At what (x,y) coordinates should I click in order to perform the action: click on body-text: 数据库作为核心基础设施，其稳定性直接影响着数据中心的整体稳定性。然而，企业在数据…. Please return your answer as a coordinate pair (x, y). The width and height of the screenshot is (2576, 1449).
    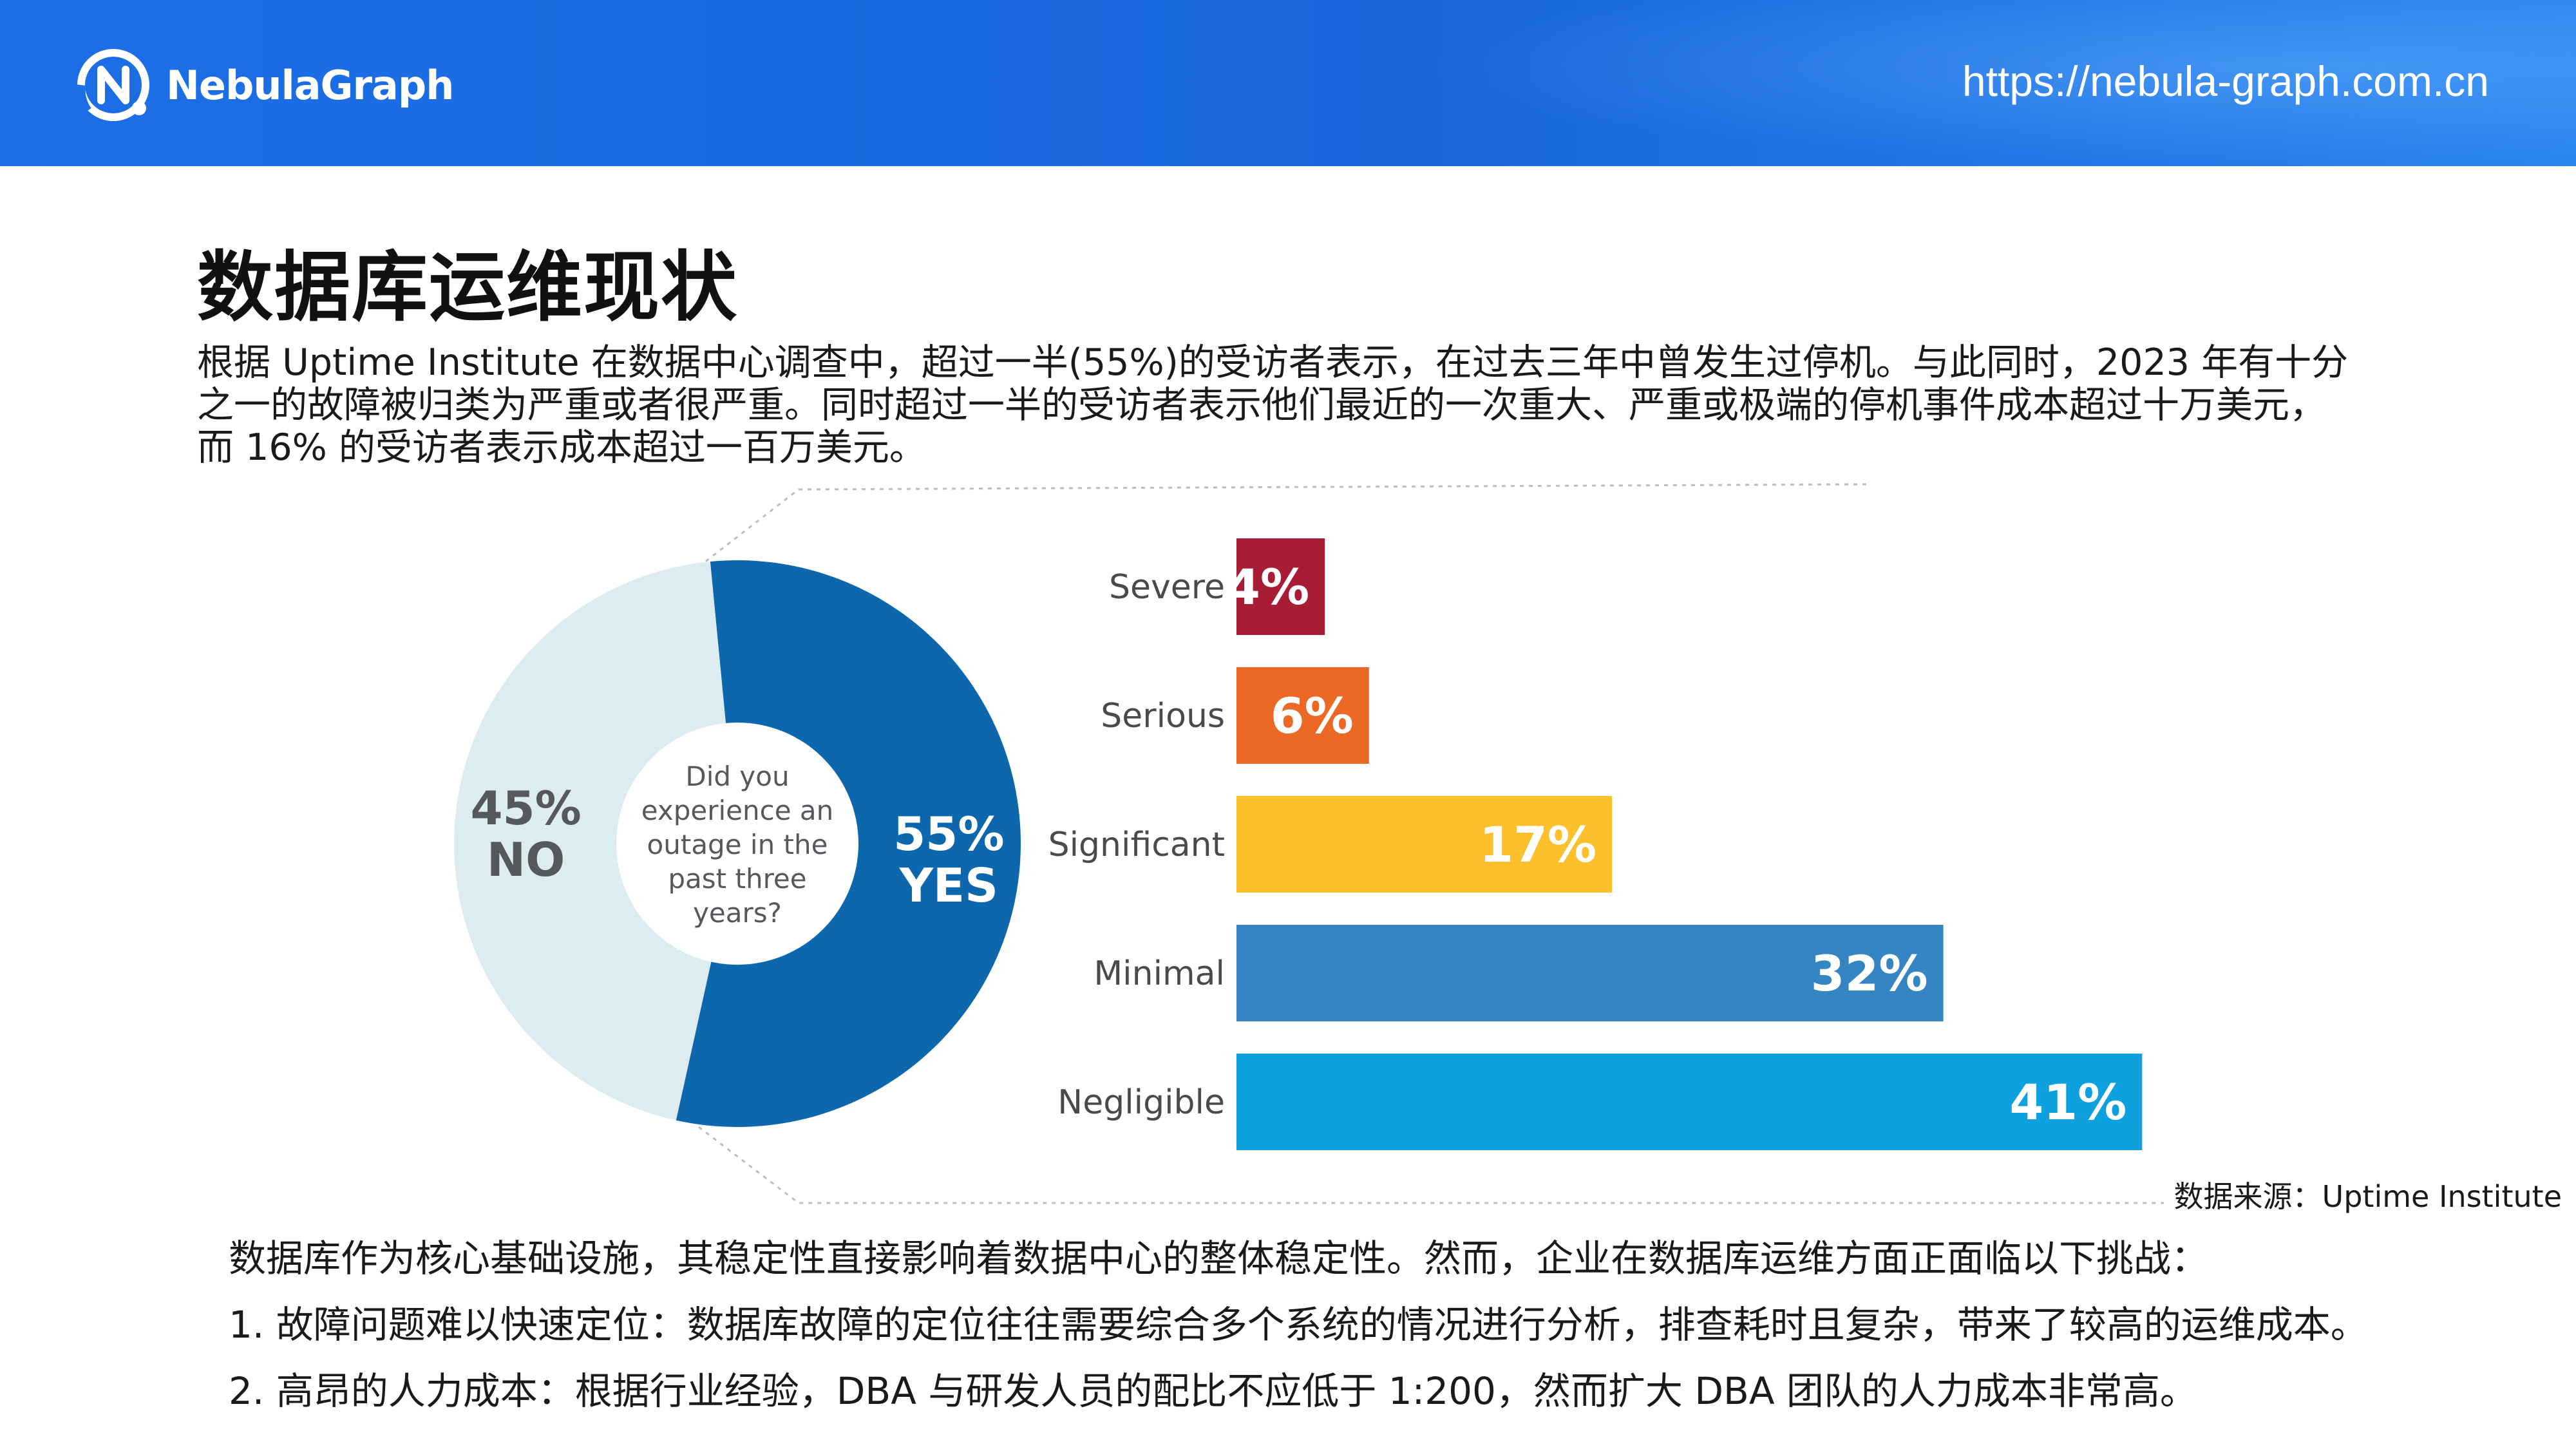
    Looking at the image, I should click on (1356, 1335).